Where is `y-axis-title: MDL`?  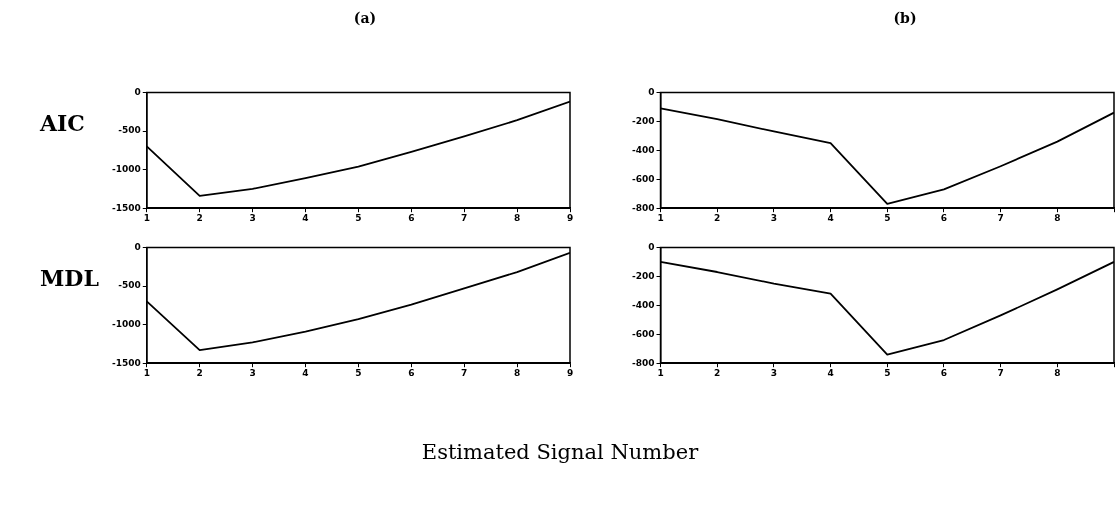 y-axis-title: MDL is located at coordinates (69, 278).